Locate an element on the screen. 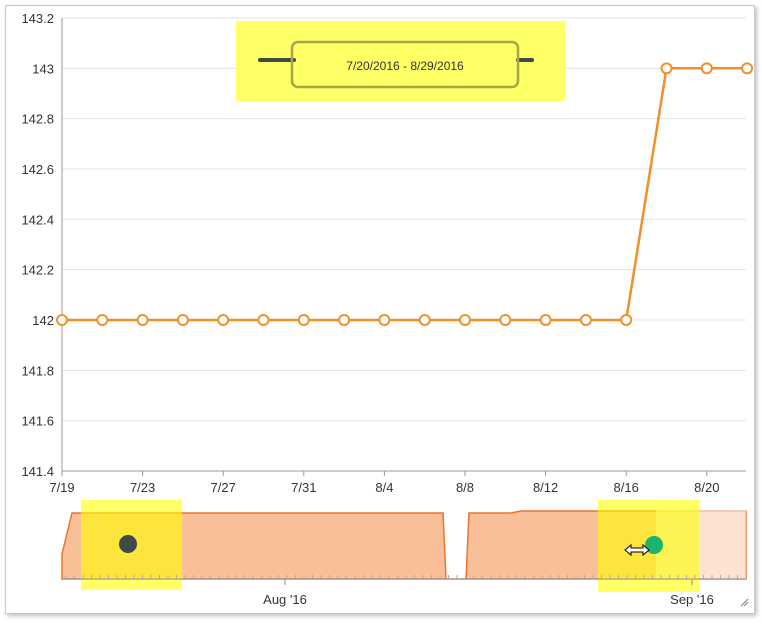 This screenshot has width=762, height=626. range-label: 7/20/2016 - 8/29/2016 is located at coordinates (405, 66).